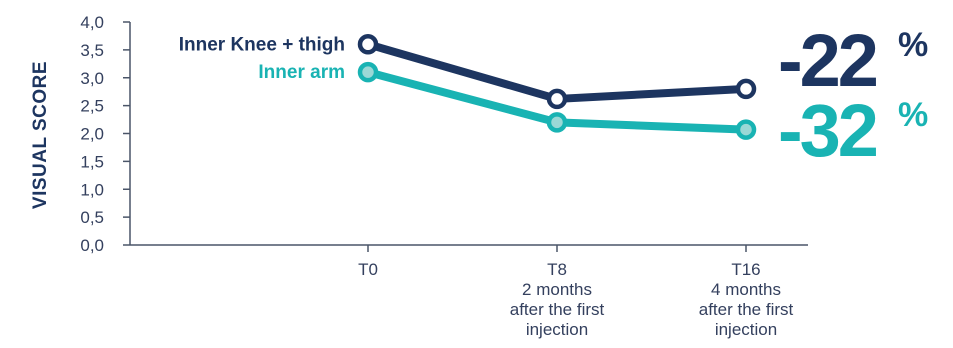  What do you see at coordinates (827, 130) in the screenshot?
I see `percent-change-1: -32` at bounding box center [827, 130].